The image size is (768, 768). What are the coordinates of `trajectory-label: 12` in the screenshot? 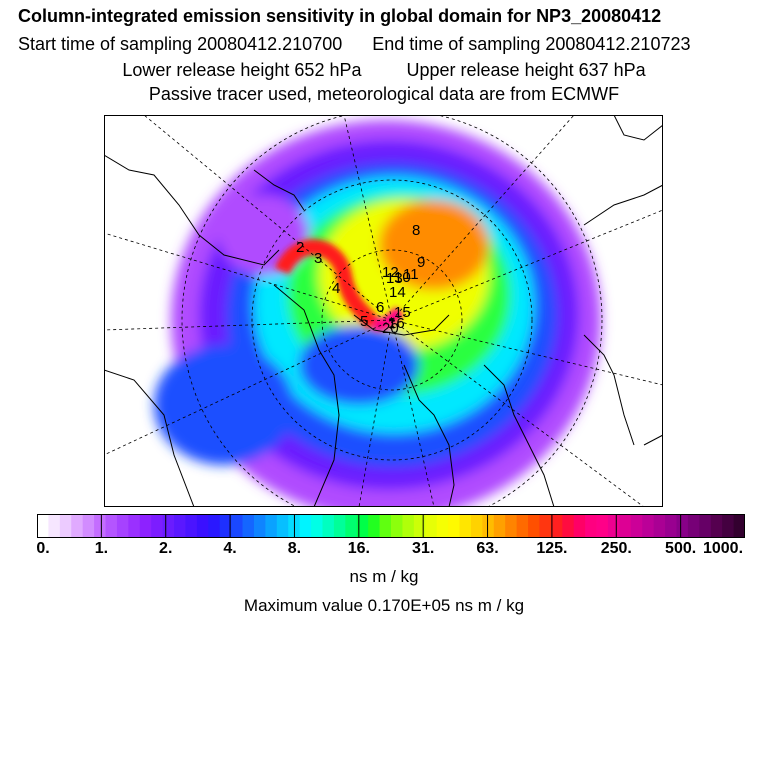 It's located at (390, 272).